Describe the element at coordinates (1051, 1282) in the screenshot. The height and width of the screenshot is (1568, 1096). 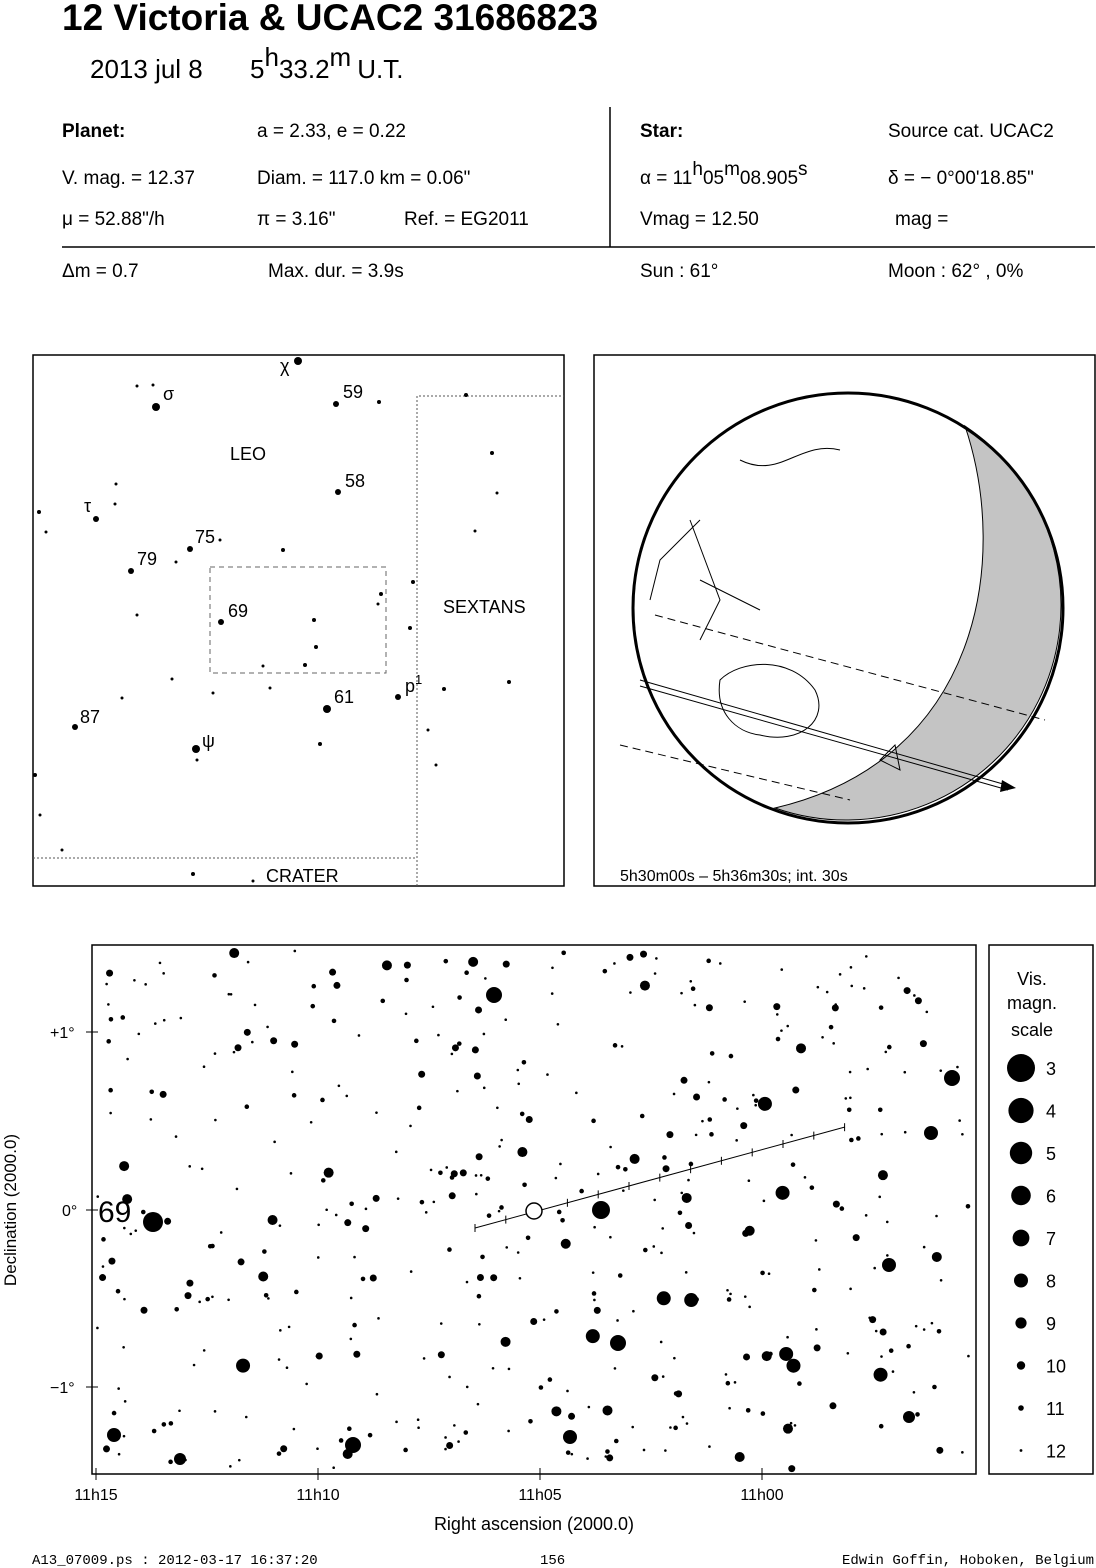
I see `legend-label: 8` at that location.